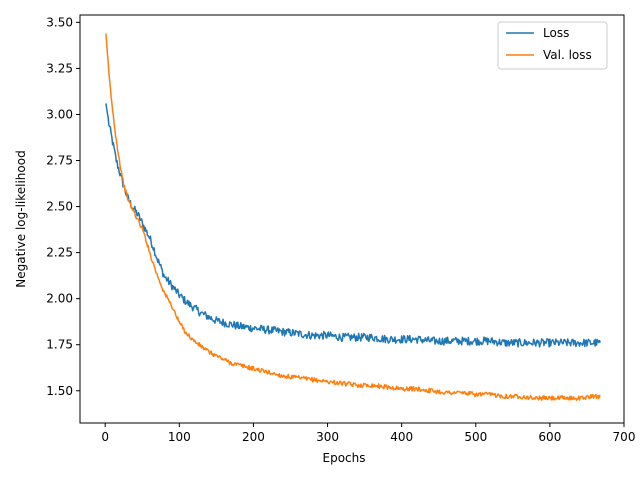 The height and width of the screenshot is (480, 640). What do you see at coordinates (59, 253) in the screenshot?
I see `y-tick-label: 2.25` at bounding box center [59, 253].